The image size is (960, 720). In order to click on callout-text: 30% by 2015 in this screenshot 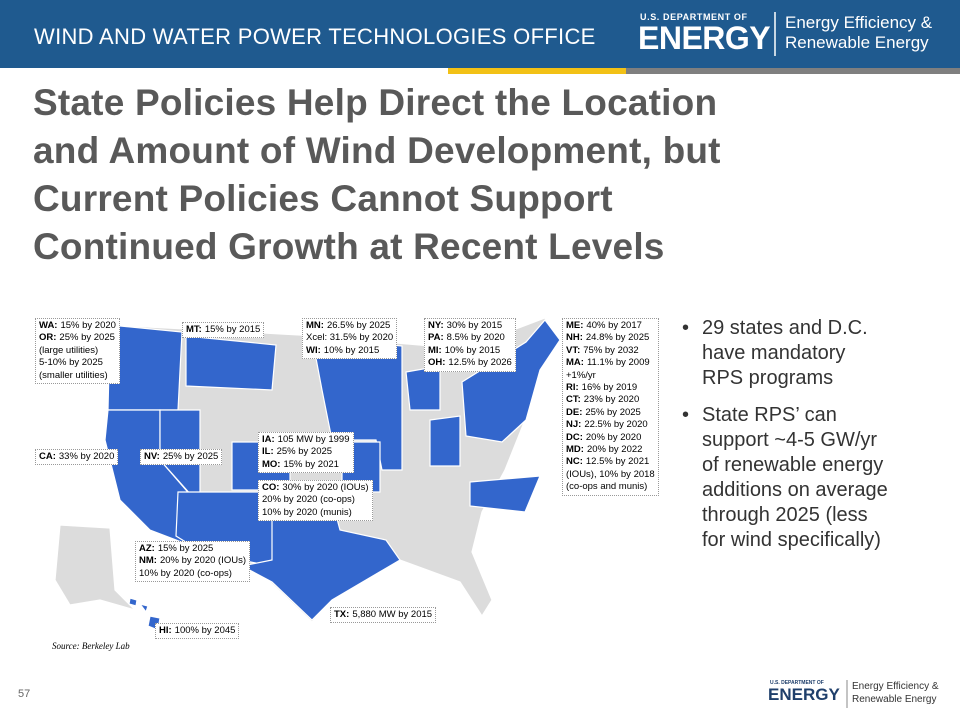, I will do `click(474, 325)`.